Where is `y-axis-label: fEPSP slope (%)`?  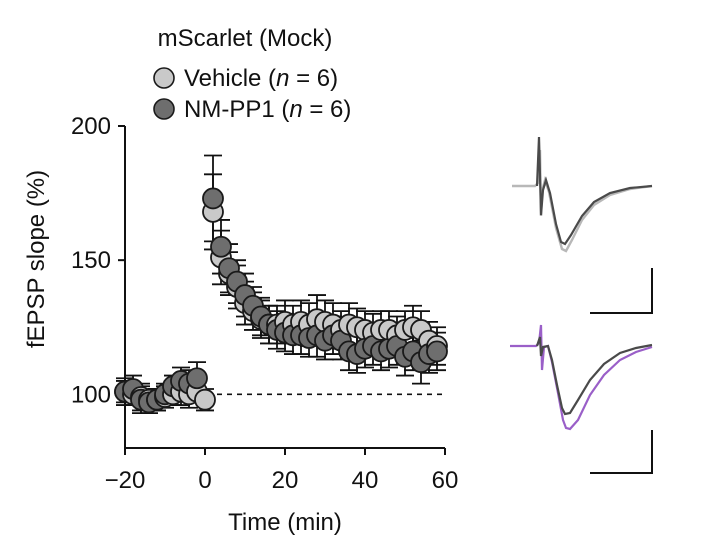
y-axis-label: fEPSP slope (%) is located at coordinates (36, 259).